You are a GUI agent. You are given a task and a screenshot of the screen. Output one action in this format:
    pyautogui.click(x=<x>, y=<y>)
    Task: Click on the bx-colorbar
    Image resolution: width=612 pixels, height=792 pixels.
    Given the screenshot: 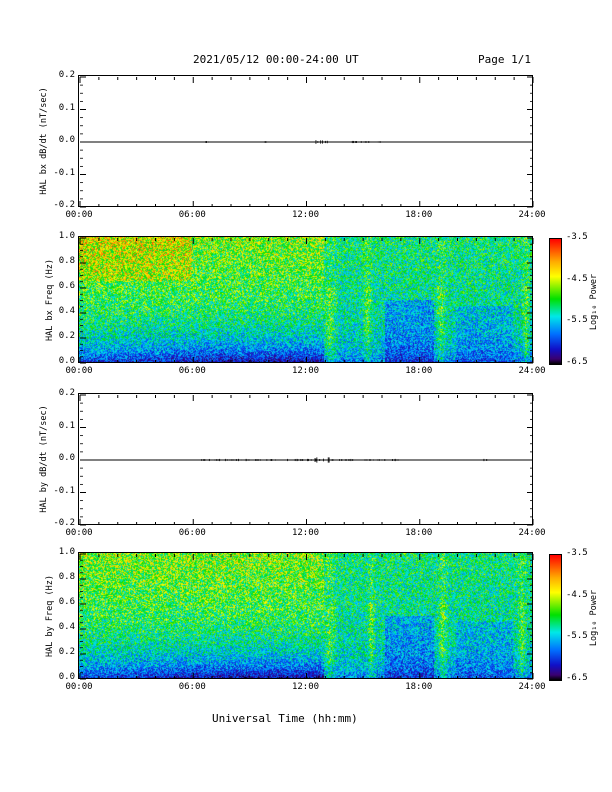 What is the action you would take?
    pyautogui.click(x=555, y=301)
    